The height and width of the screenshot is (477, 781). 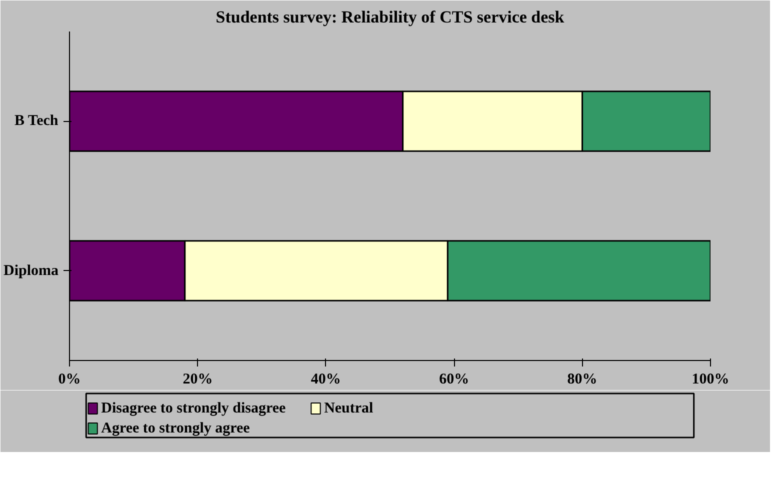 I want to click on x-tick-label: 20%, so click(x=197, y=380).